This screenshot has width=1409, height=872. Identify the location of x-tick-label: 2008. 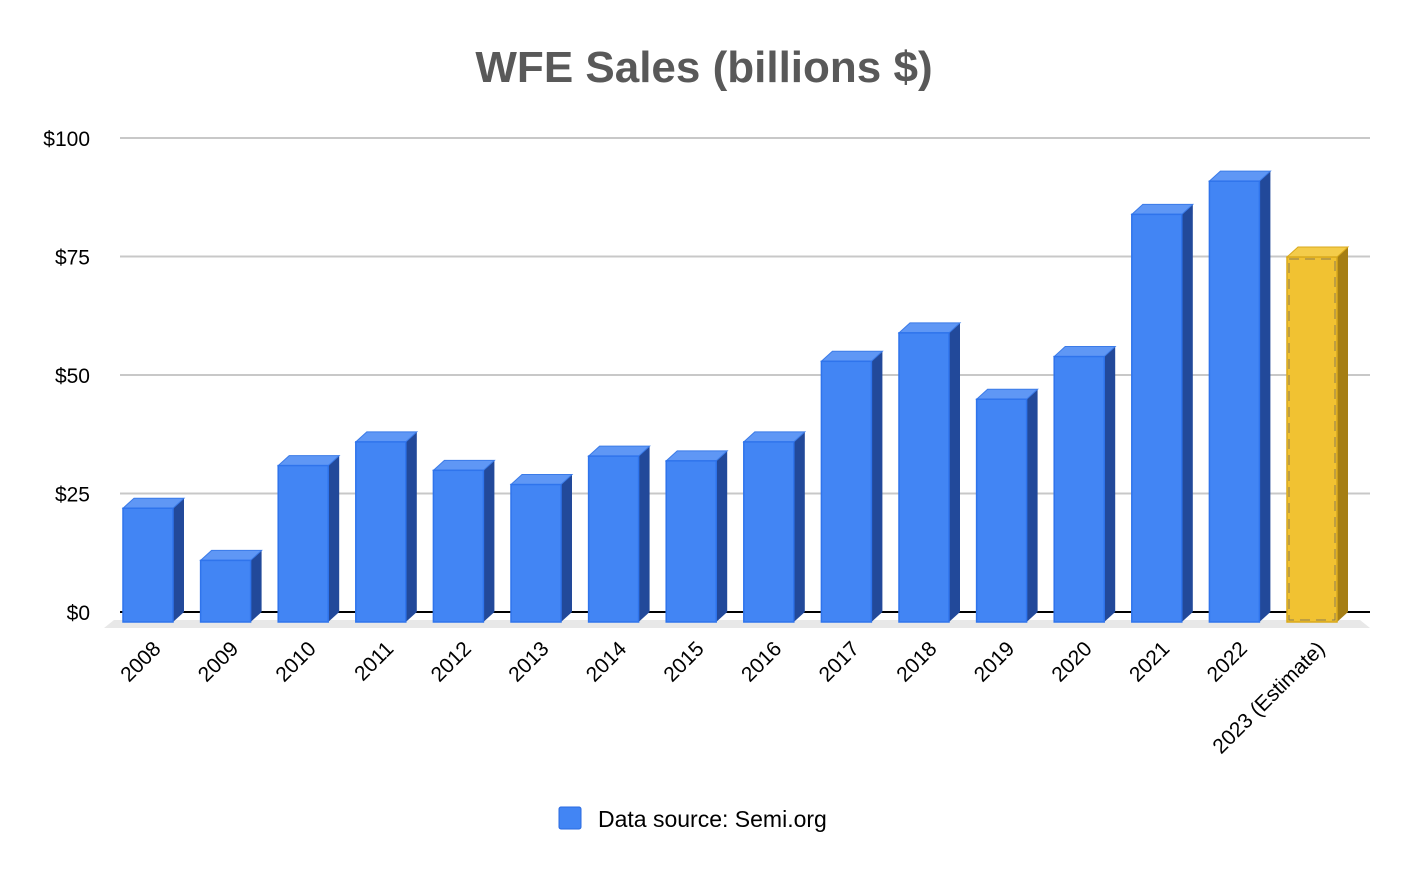
(140, 661).